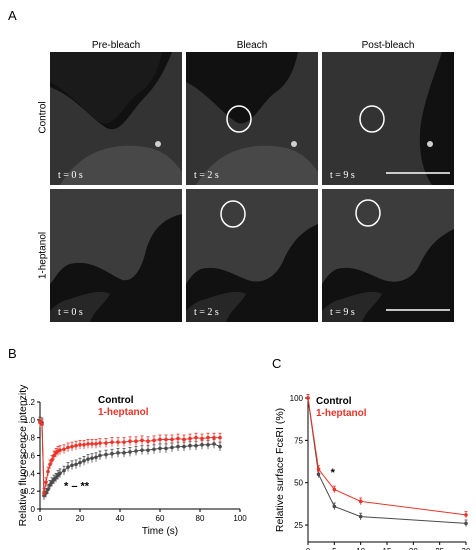 Image resolution: width=476 pixels, height=550 pixels. I want to click on y-tick-label: 0.8, so click(30, 438).